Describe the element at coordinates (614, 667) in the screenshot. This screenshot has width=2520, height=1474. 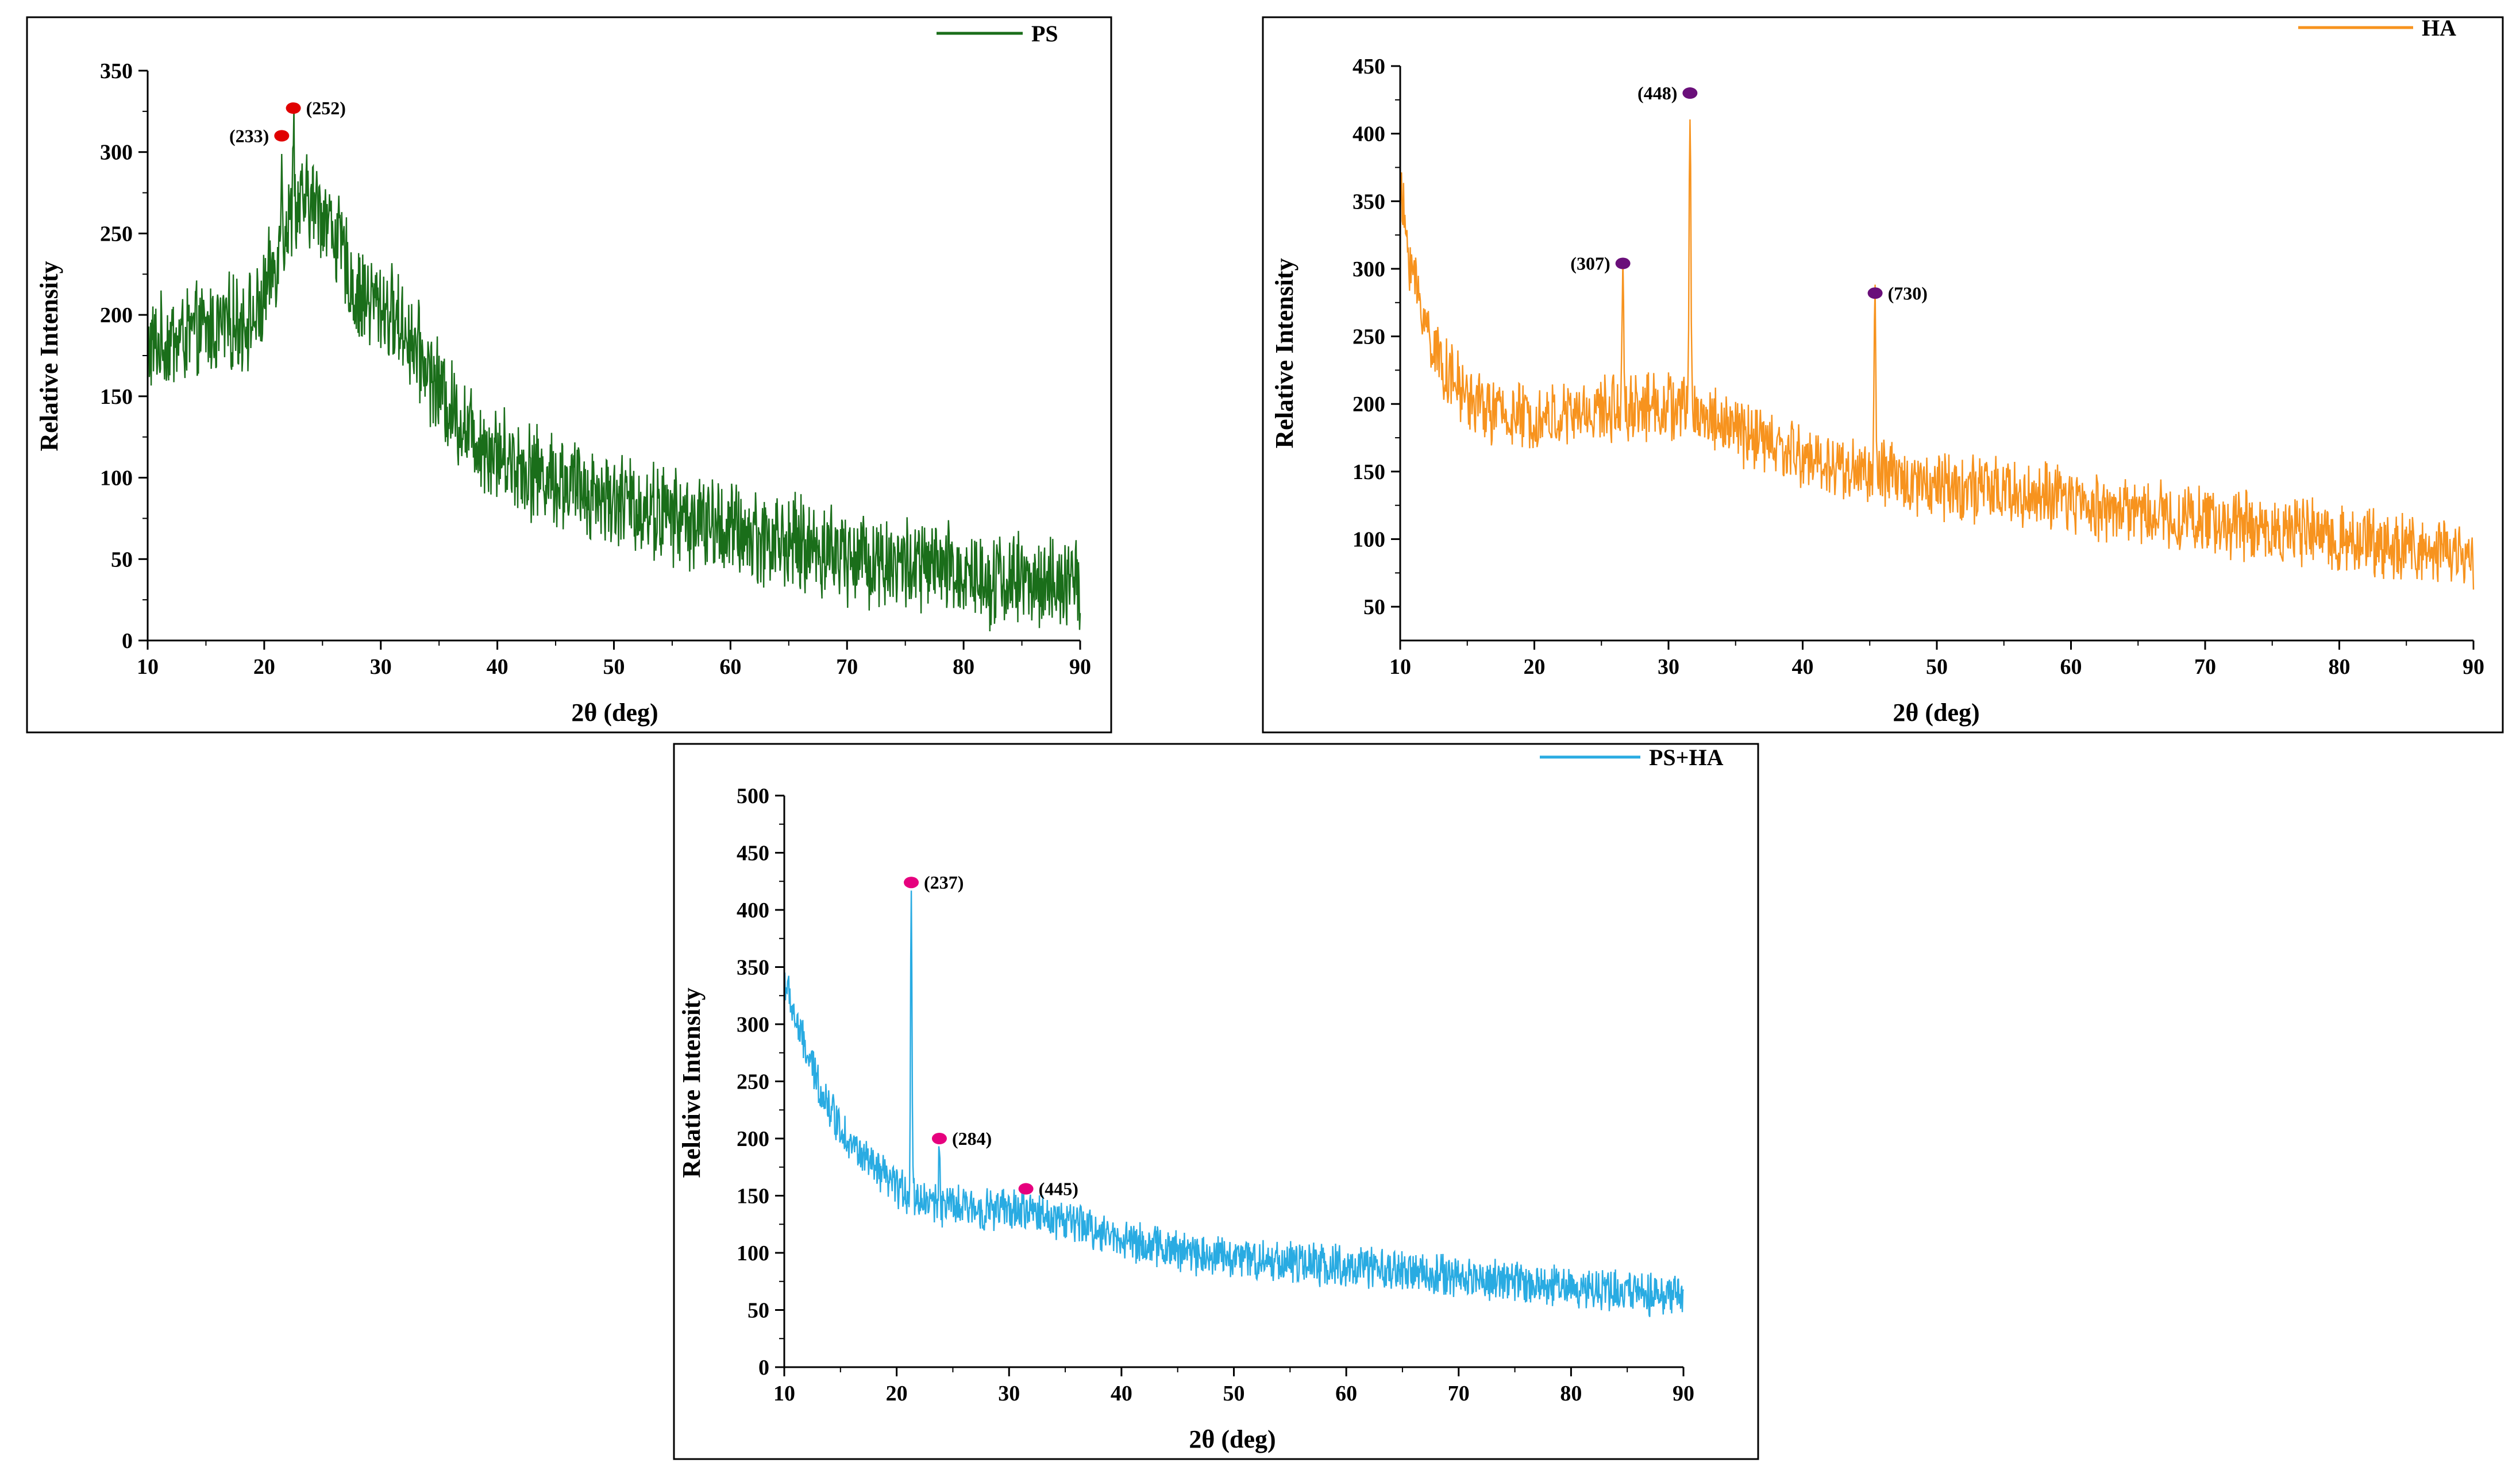
I see `ps-x-tick-label: 50` at that location.